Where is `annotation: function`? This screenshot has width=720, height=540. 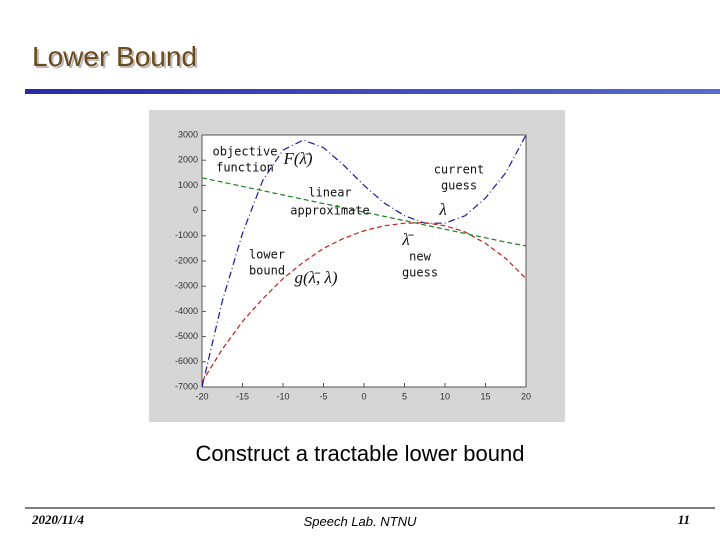 annotation: function is located at coordinates (245, 168).